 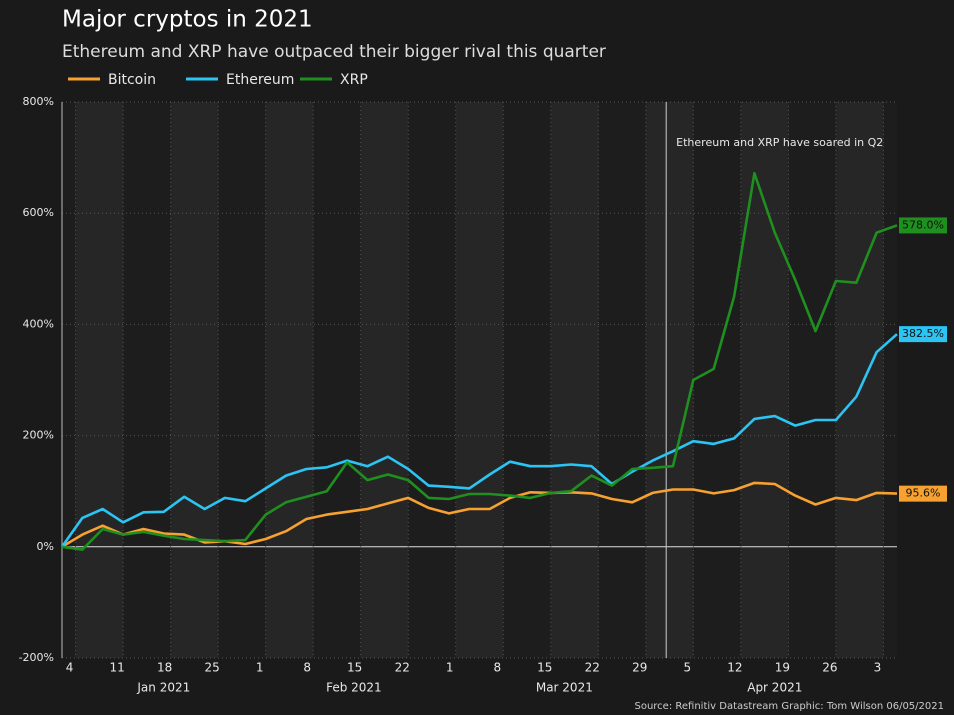 I want to click on x-tick-label: 3, so click(x=878, y=668).